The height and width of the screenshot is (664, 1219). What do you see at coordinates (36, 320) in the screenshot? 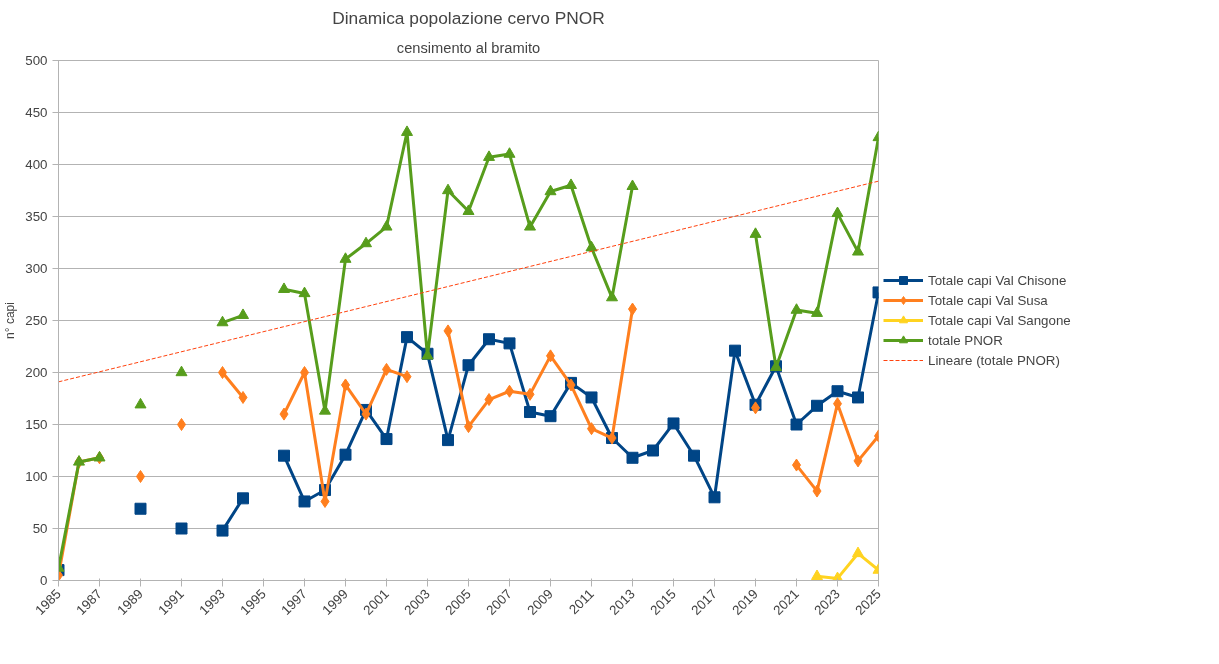
I see `y-tick-label: 250` at bounding box center [36, 320].